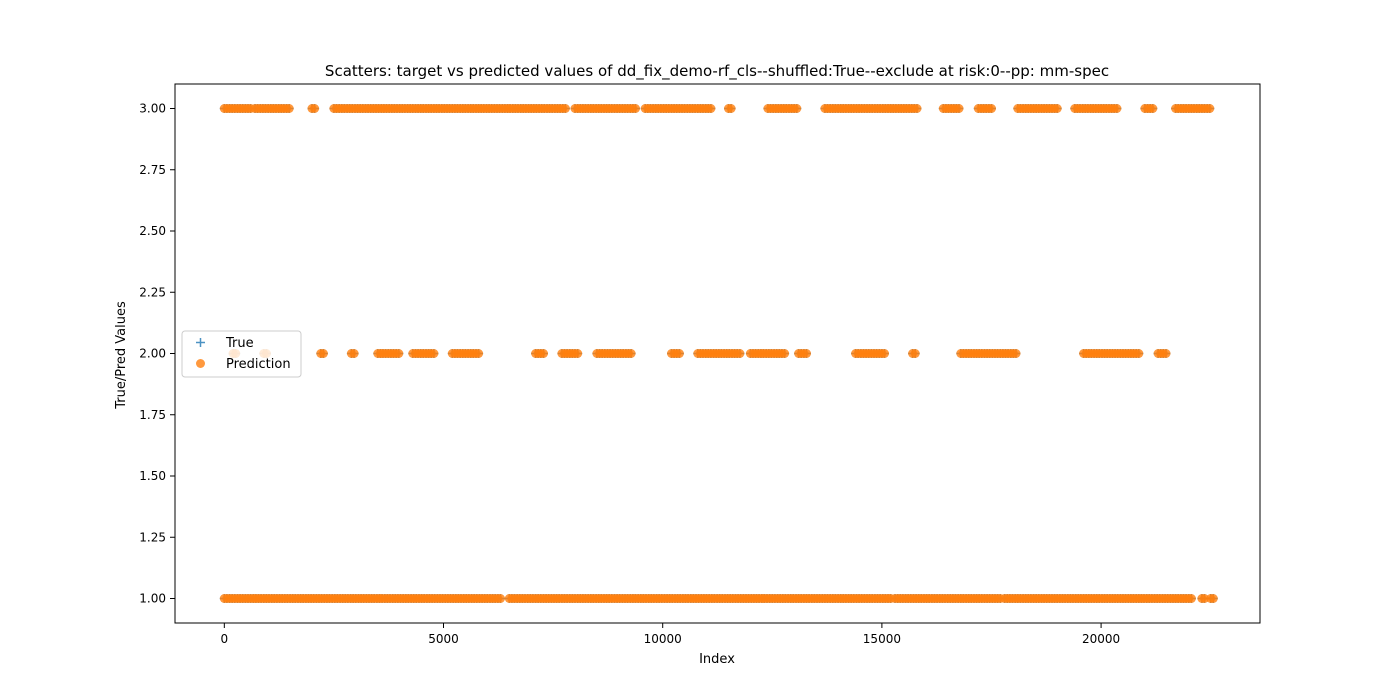 Image resolution: width=1400 pixels, height=700 pixels. I want to click on x-axis-label: Index, so click(717, 659).